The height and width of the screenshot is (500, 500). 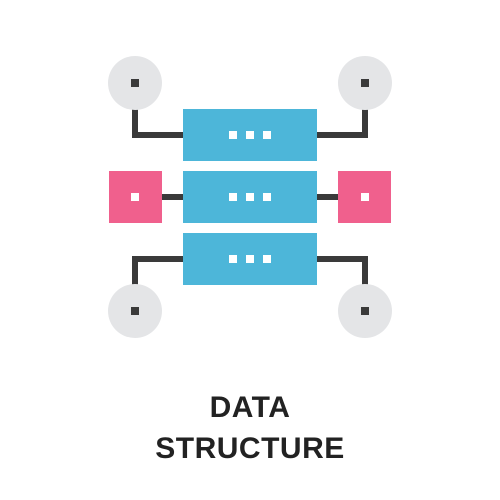 I want to click on corner-node-bottom-left, so click(x=135, y=311).